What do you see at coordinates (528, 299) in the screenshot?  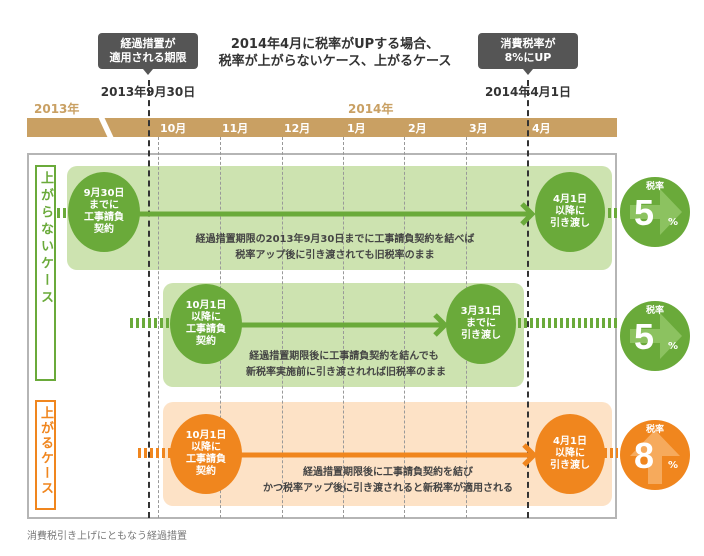 I see `tax-up-line` at bounding box center [528, 299].